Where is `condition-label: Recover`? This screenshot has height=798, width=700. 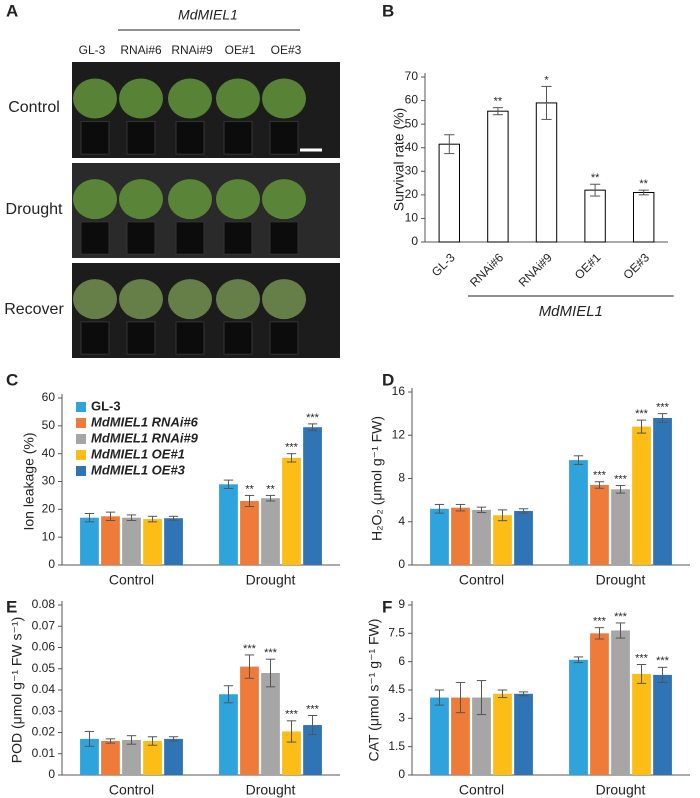 condition-label: Recover is located at coordinates (34, 309).